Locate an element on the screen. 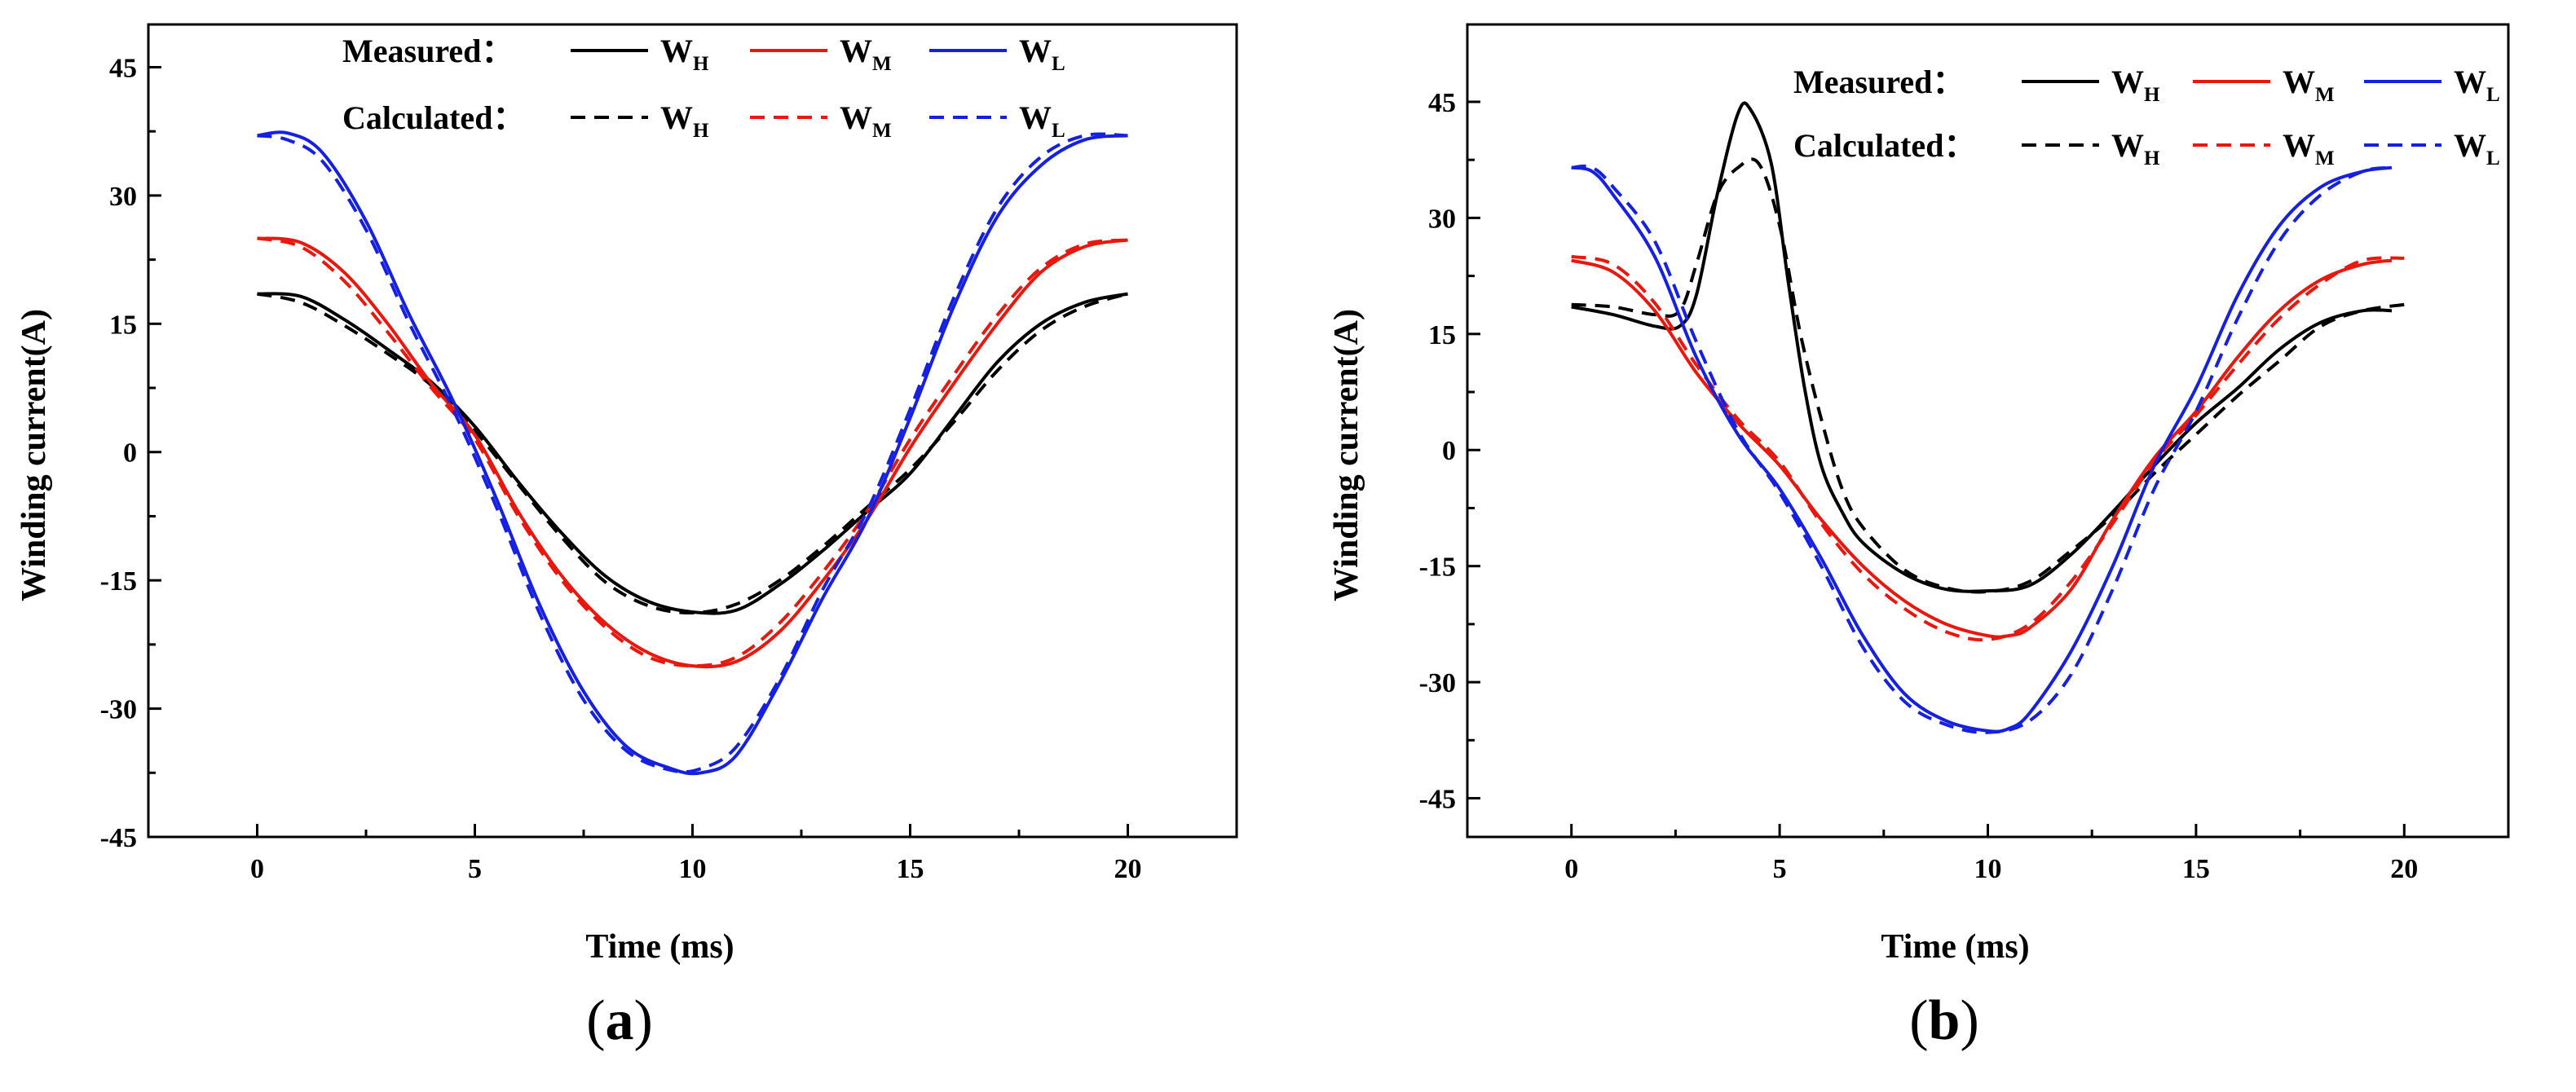 This screenshot has width=2576, height=1092. panel-label: (a) is located at coordinates (619, 1020).